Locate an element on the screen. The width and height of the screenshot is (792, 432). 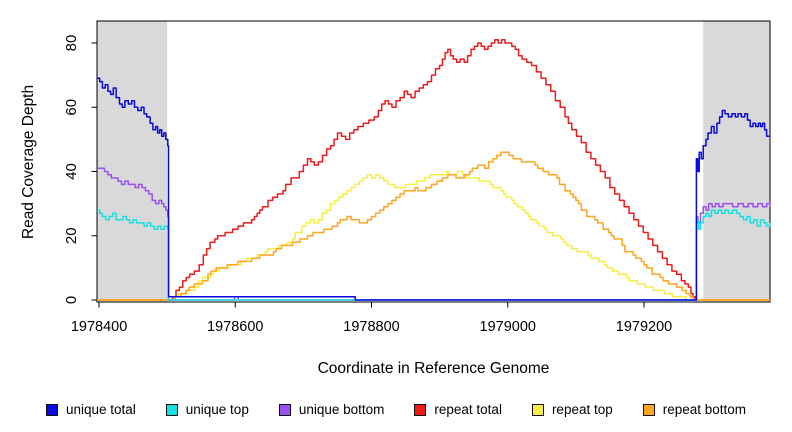
legend-label: repeat bottom is located at coordinates (704, 409).